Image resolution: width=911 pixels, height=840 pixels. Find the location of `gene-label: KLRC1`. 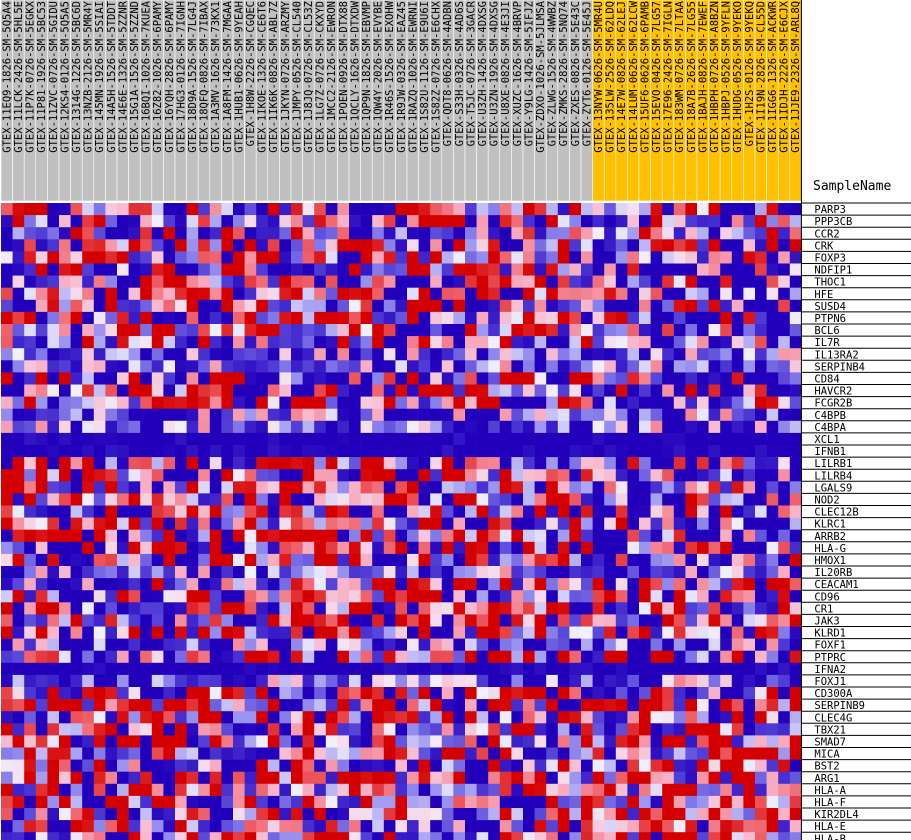

gene-label: KLRC1 is located at coordinates (830, 525).